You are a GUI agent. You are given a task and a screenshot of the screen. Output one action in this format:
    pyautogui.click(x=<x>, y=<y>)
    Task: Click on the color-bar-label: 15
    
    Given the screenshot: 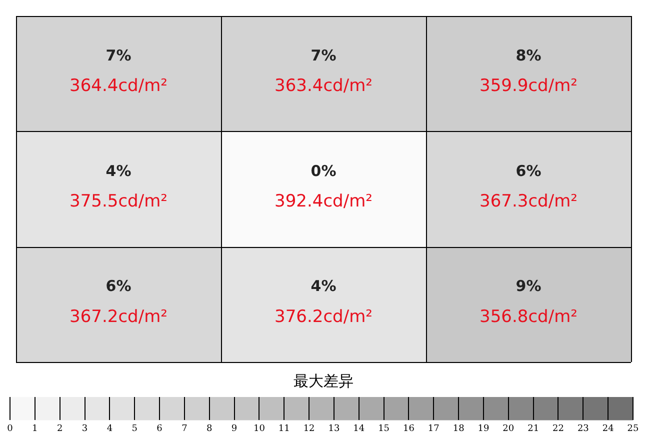 What is the action you would take?
    pyautogui.click(x=384, y=429)
    